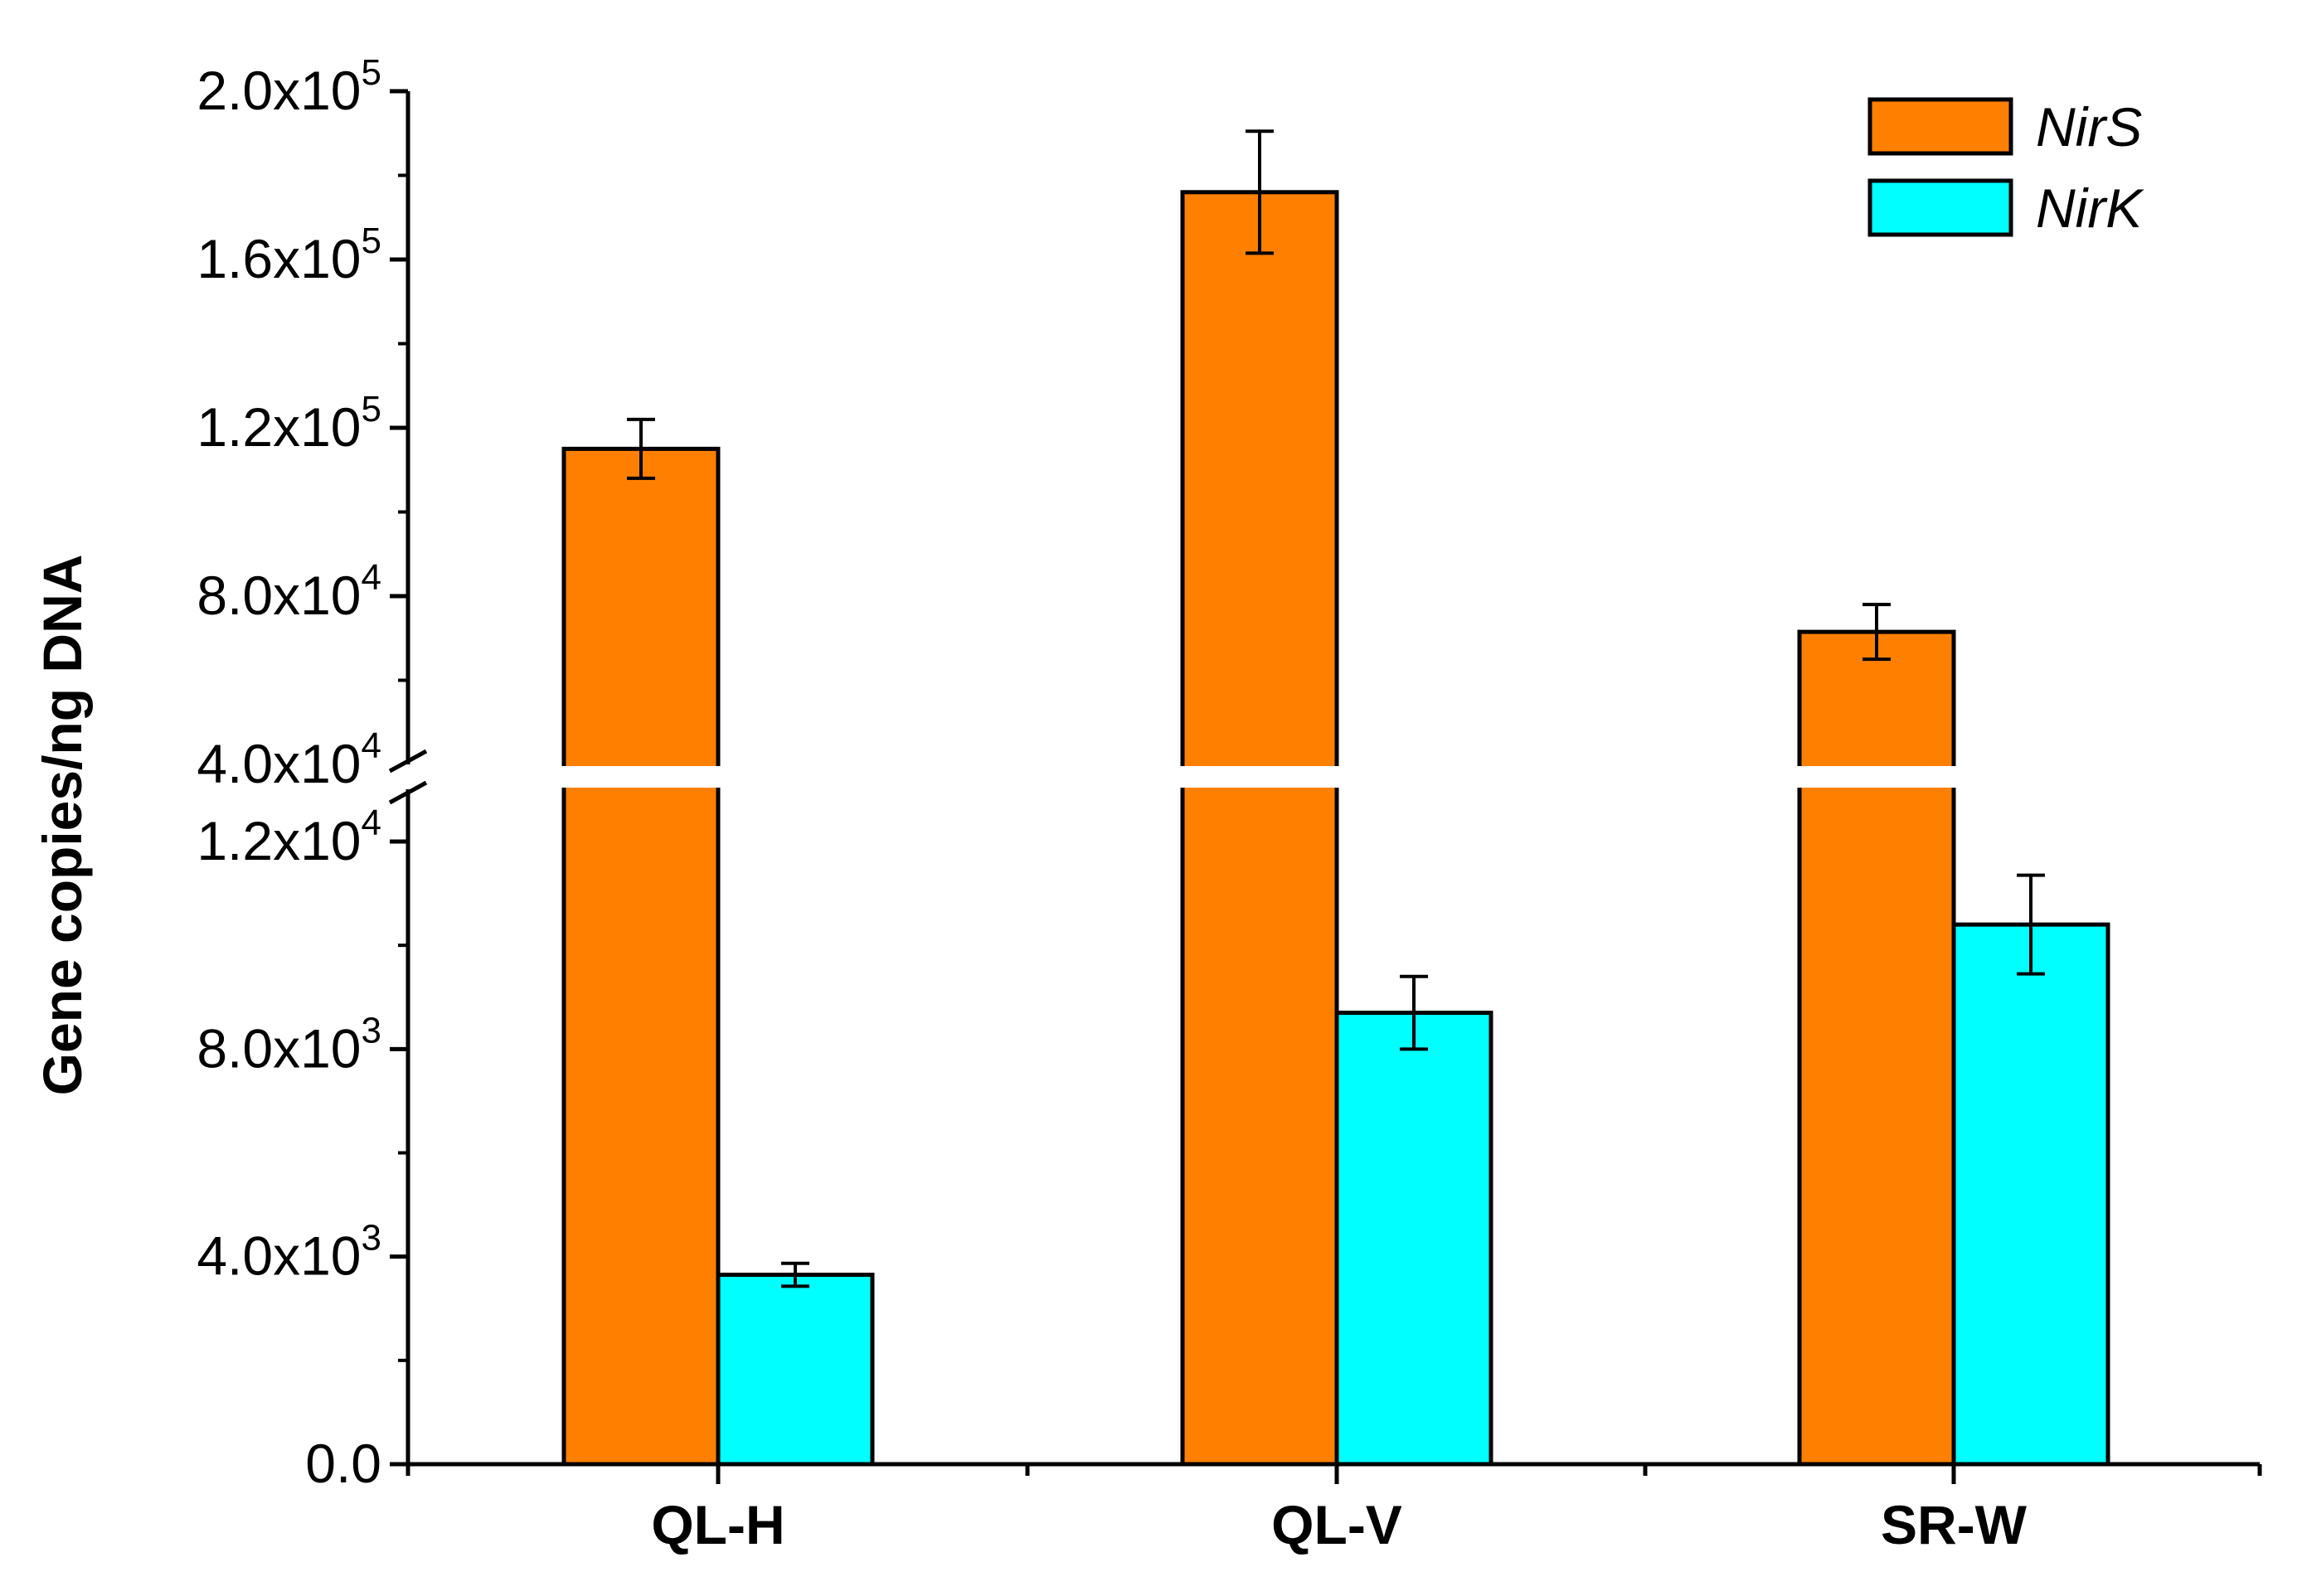 This screenshot has height=1596, width=2302. What do you see at coordinates (1940, 127) in the screenshot?
I see `legend-swatch-nirs` at bounding box center [1940, 127].